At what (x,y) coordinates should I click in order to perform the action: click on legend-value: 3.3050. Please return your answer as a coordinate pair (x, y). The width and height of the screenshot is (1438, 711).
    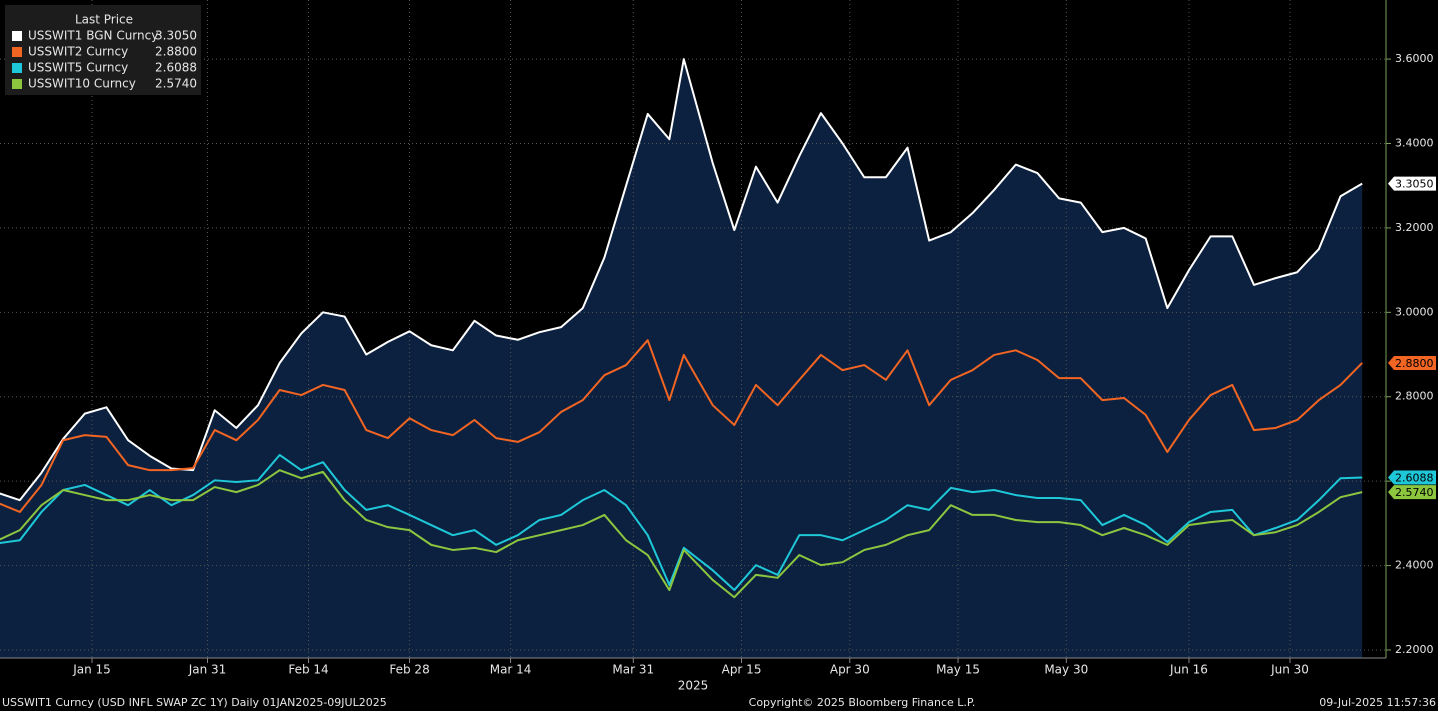
    Looking at the image, I should click on (176, 36).